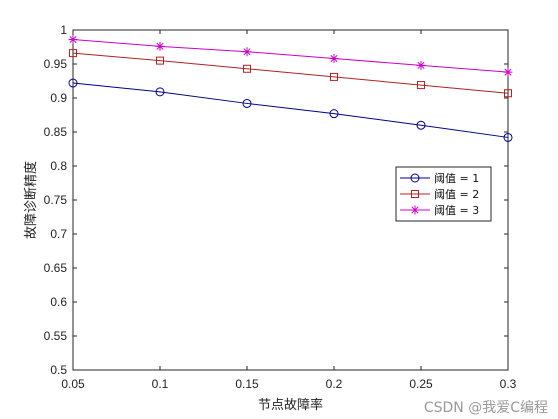 The height and width of the screenshot is (419, 558). I want to click on y-tick-label: 0.9, so click(58, 98).